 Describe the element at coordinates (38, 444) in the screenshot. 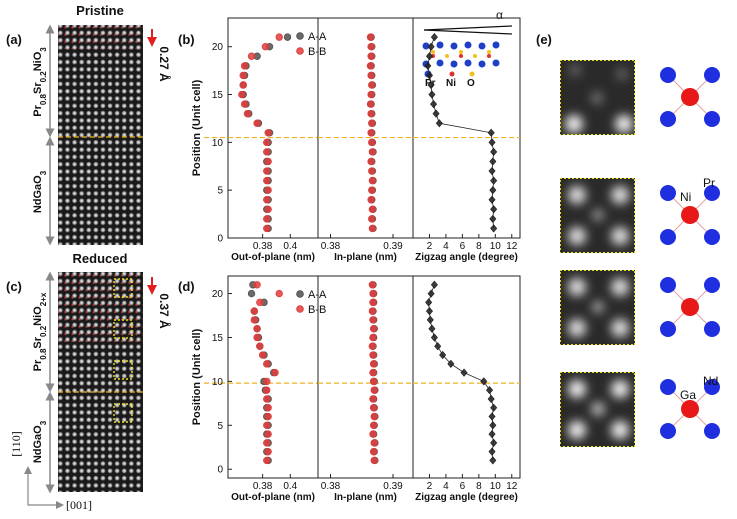

I see `formula-part: NdGaO` at that location.